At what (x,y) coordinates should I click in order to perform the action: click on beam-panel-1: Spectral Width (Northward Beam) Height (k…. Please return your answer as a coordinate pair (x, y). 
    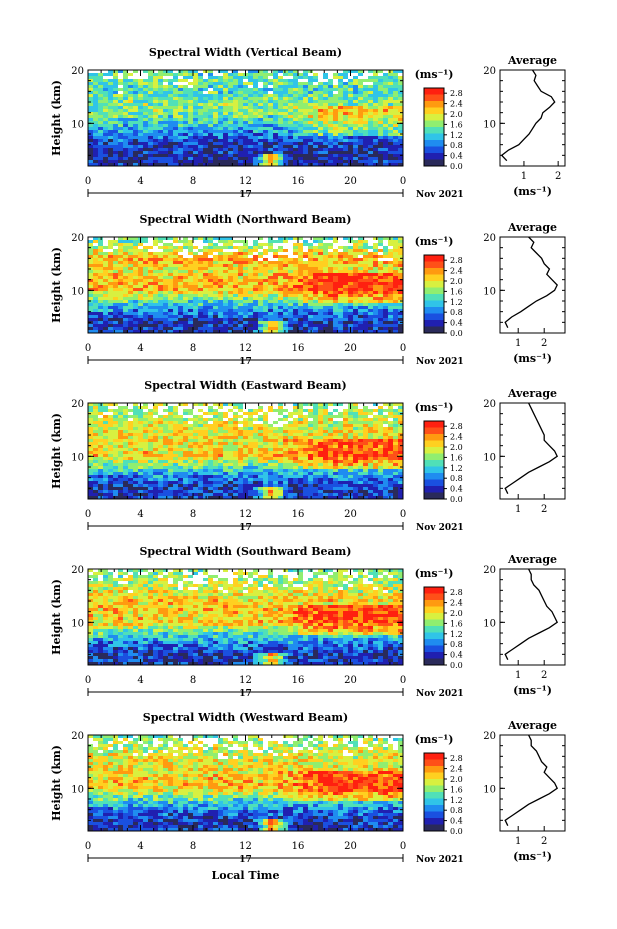
    Looking at the image, I should click on (308, 290).